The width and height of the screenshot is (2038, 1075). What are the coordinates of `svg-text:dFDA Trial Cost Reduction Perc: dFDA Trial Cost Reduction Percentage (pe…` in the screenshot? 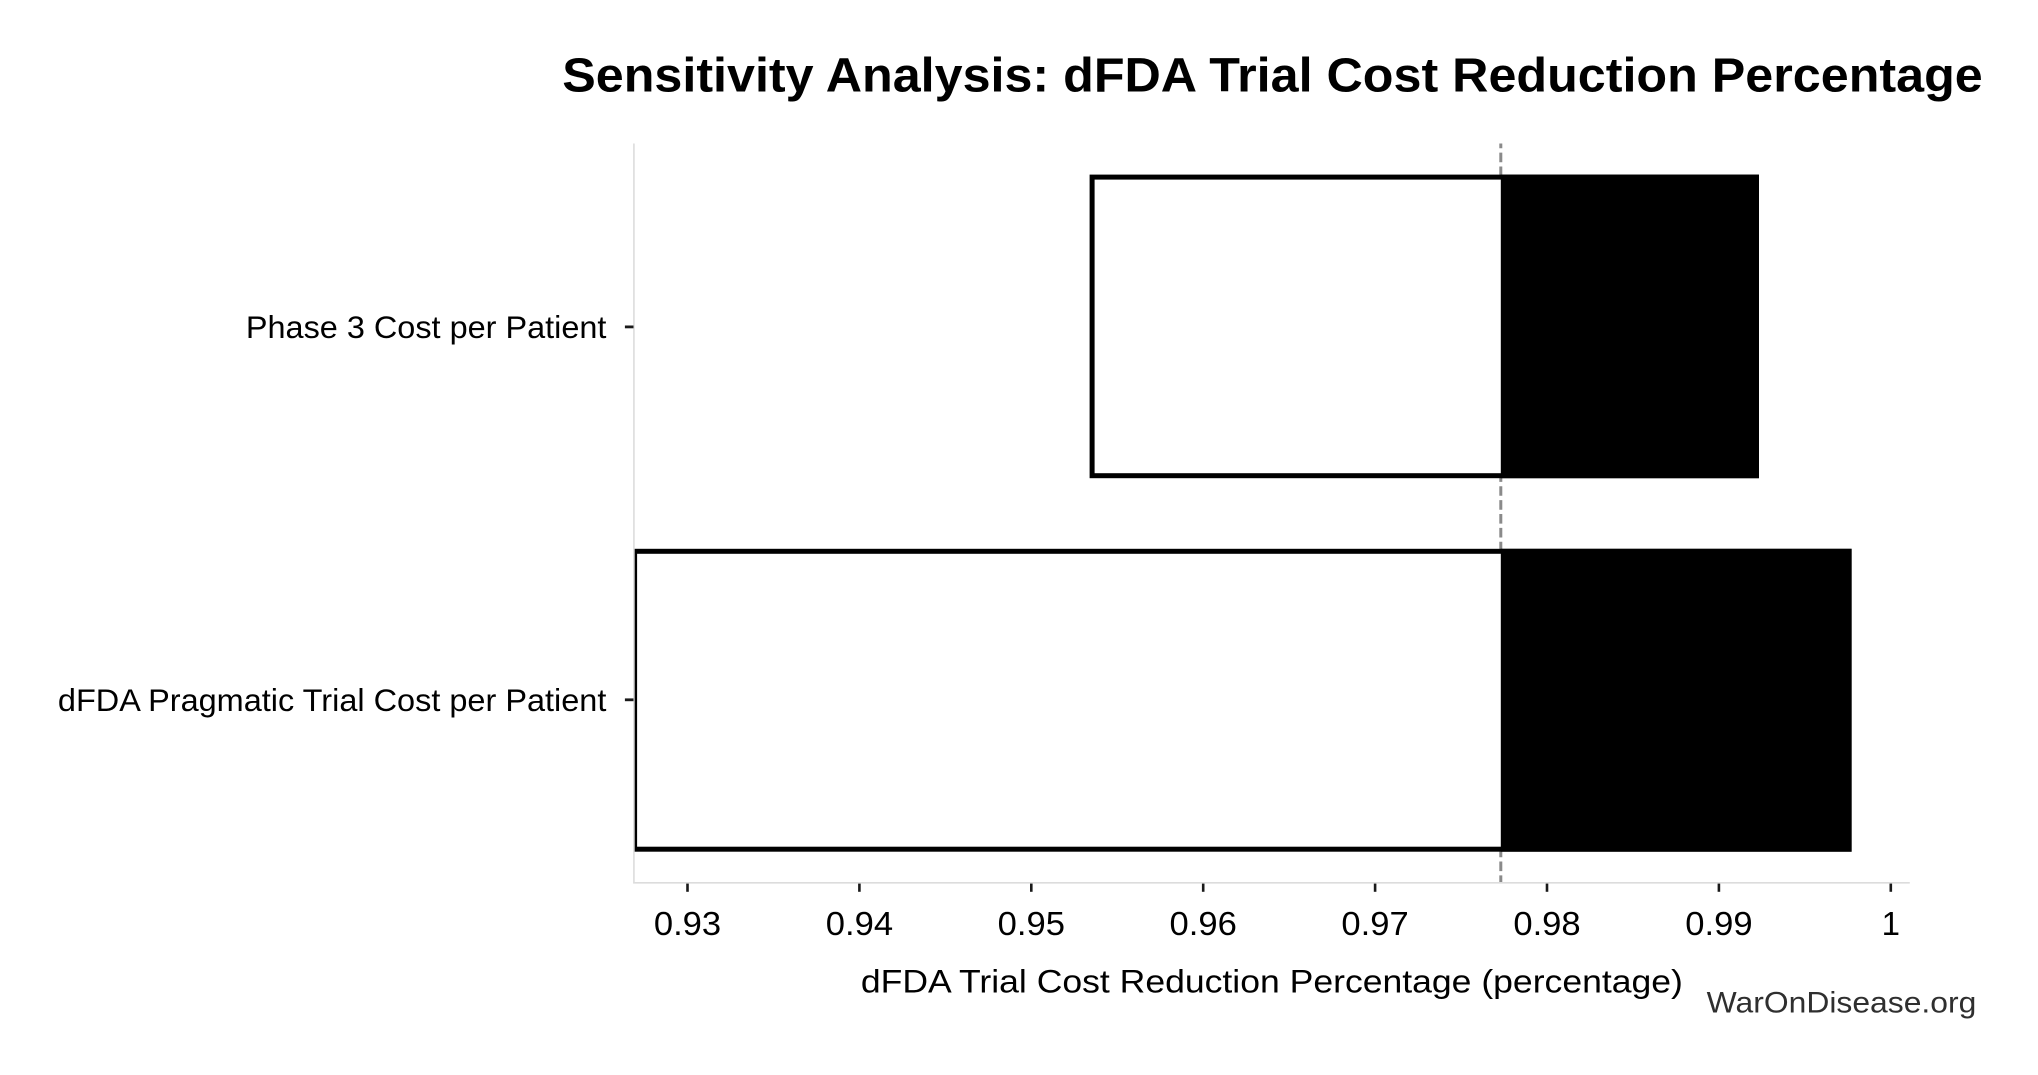 It's located at (1272, 981).